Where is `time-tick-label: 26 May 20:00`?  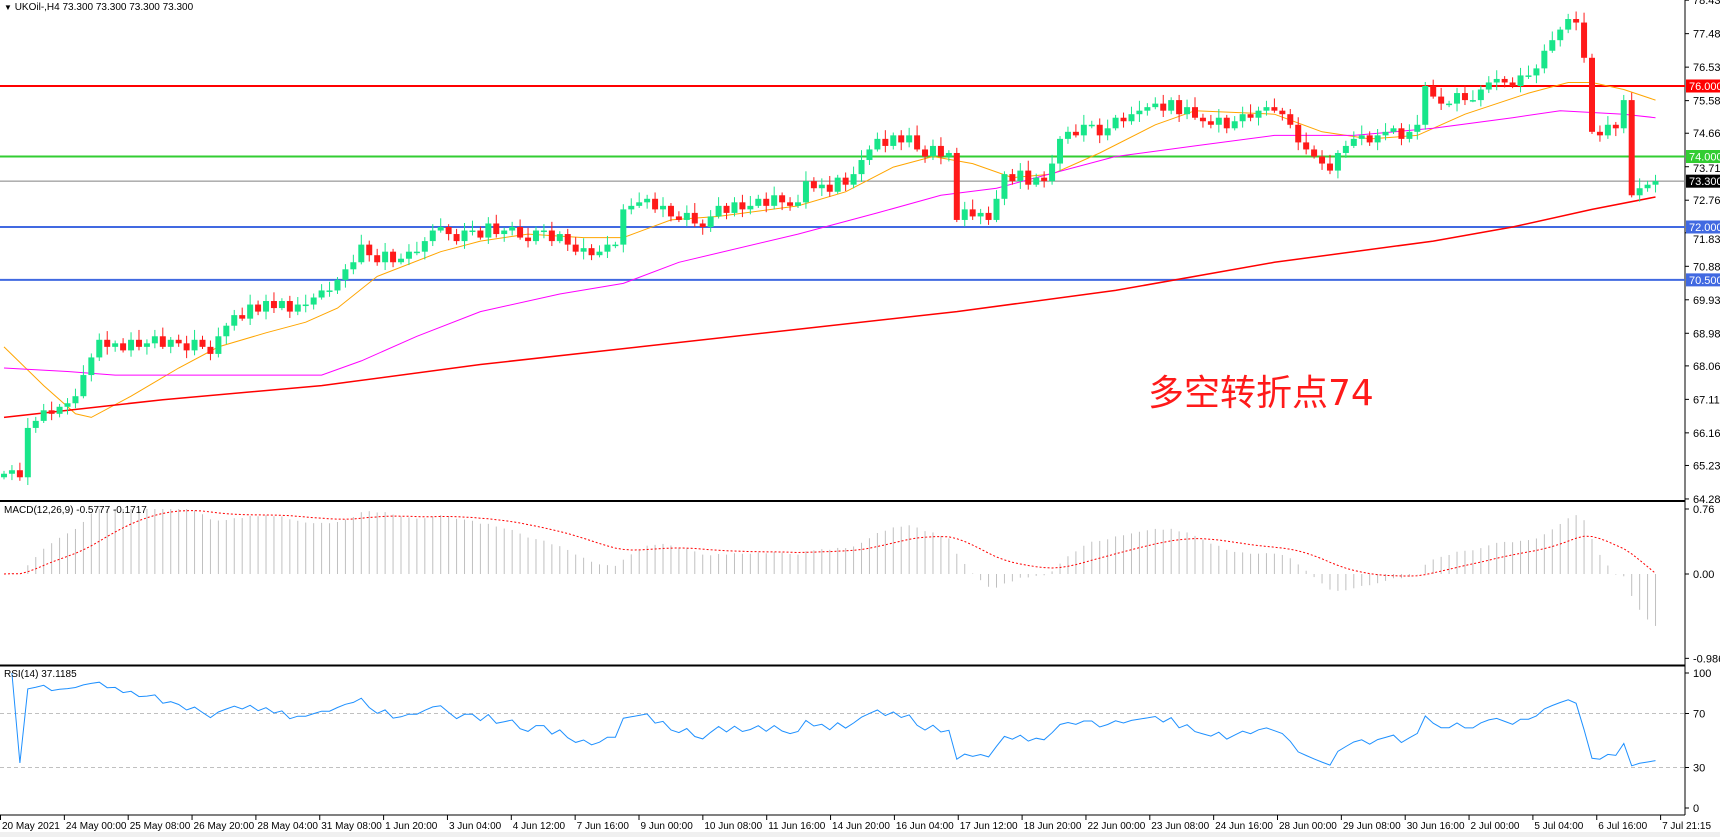
time-tick-label: 26 May 20:00 is located at coordinates (224, 826).